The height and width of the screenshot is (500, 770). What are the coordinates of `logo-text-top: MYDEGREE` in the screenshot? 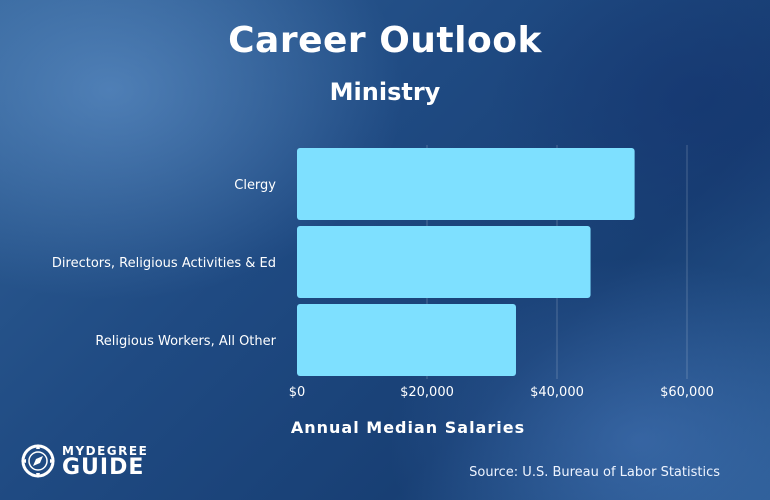 It's located at (105, 451).